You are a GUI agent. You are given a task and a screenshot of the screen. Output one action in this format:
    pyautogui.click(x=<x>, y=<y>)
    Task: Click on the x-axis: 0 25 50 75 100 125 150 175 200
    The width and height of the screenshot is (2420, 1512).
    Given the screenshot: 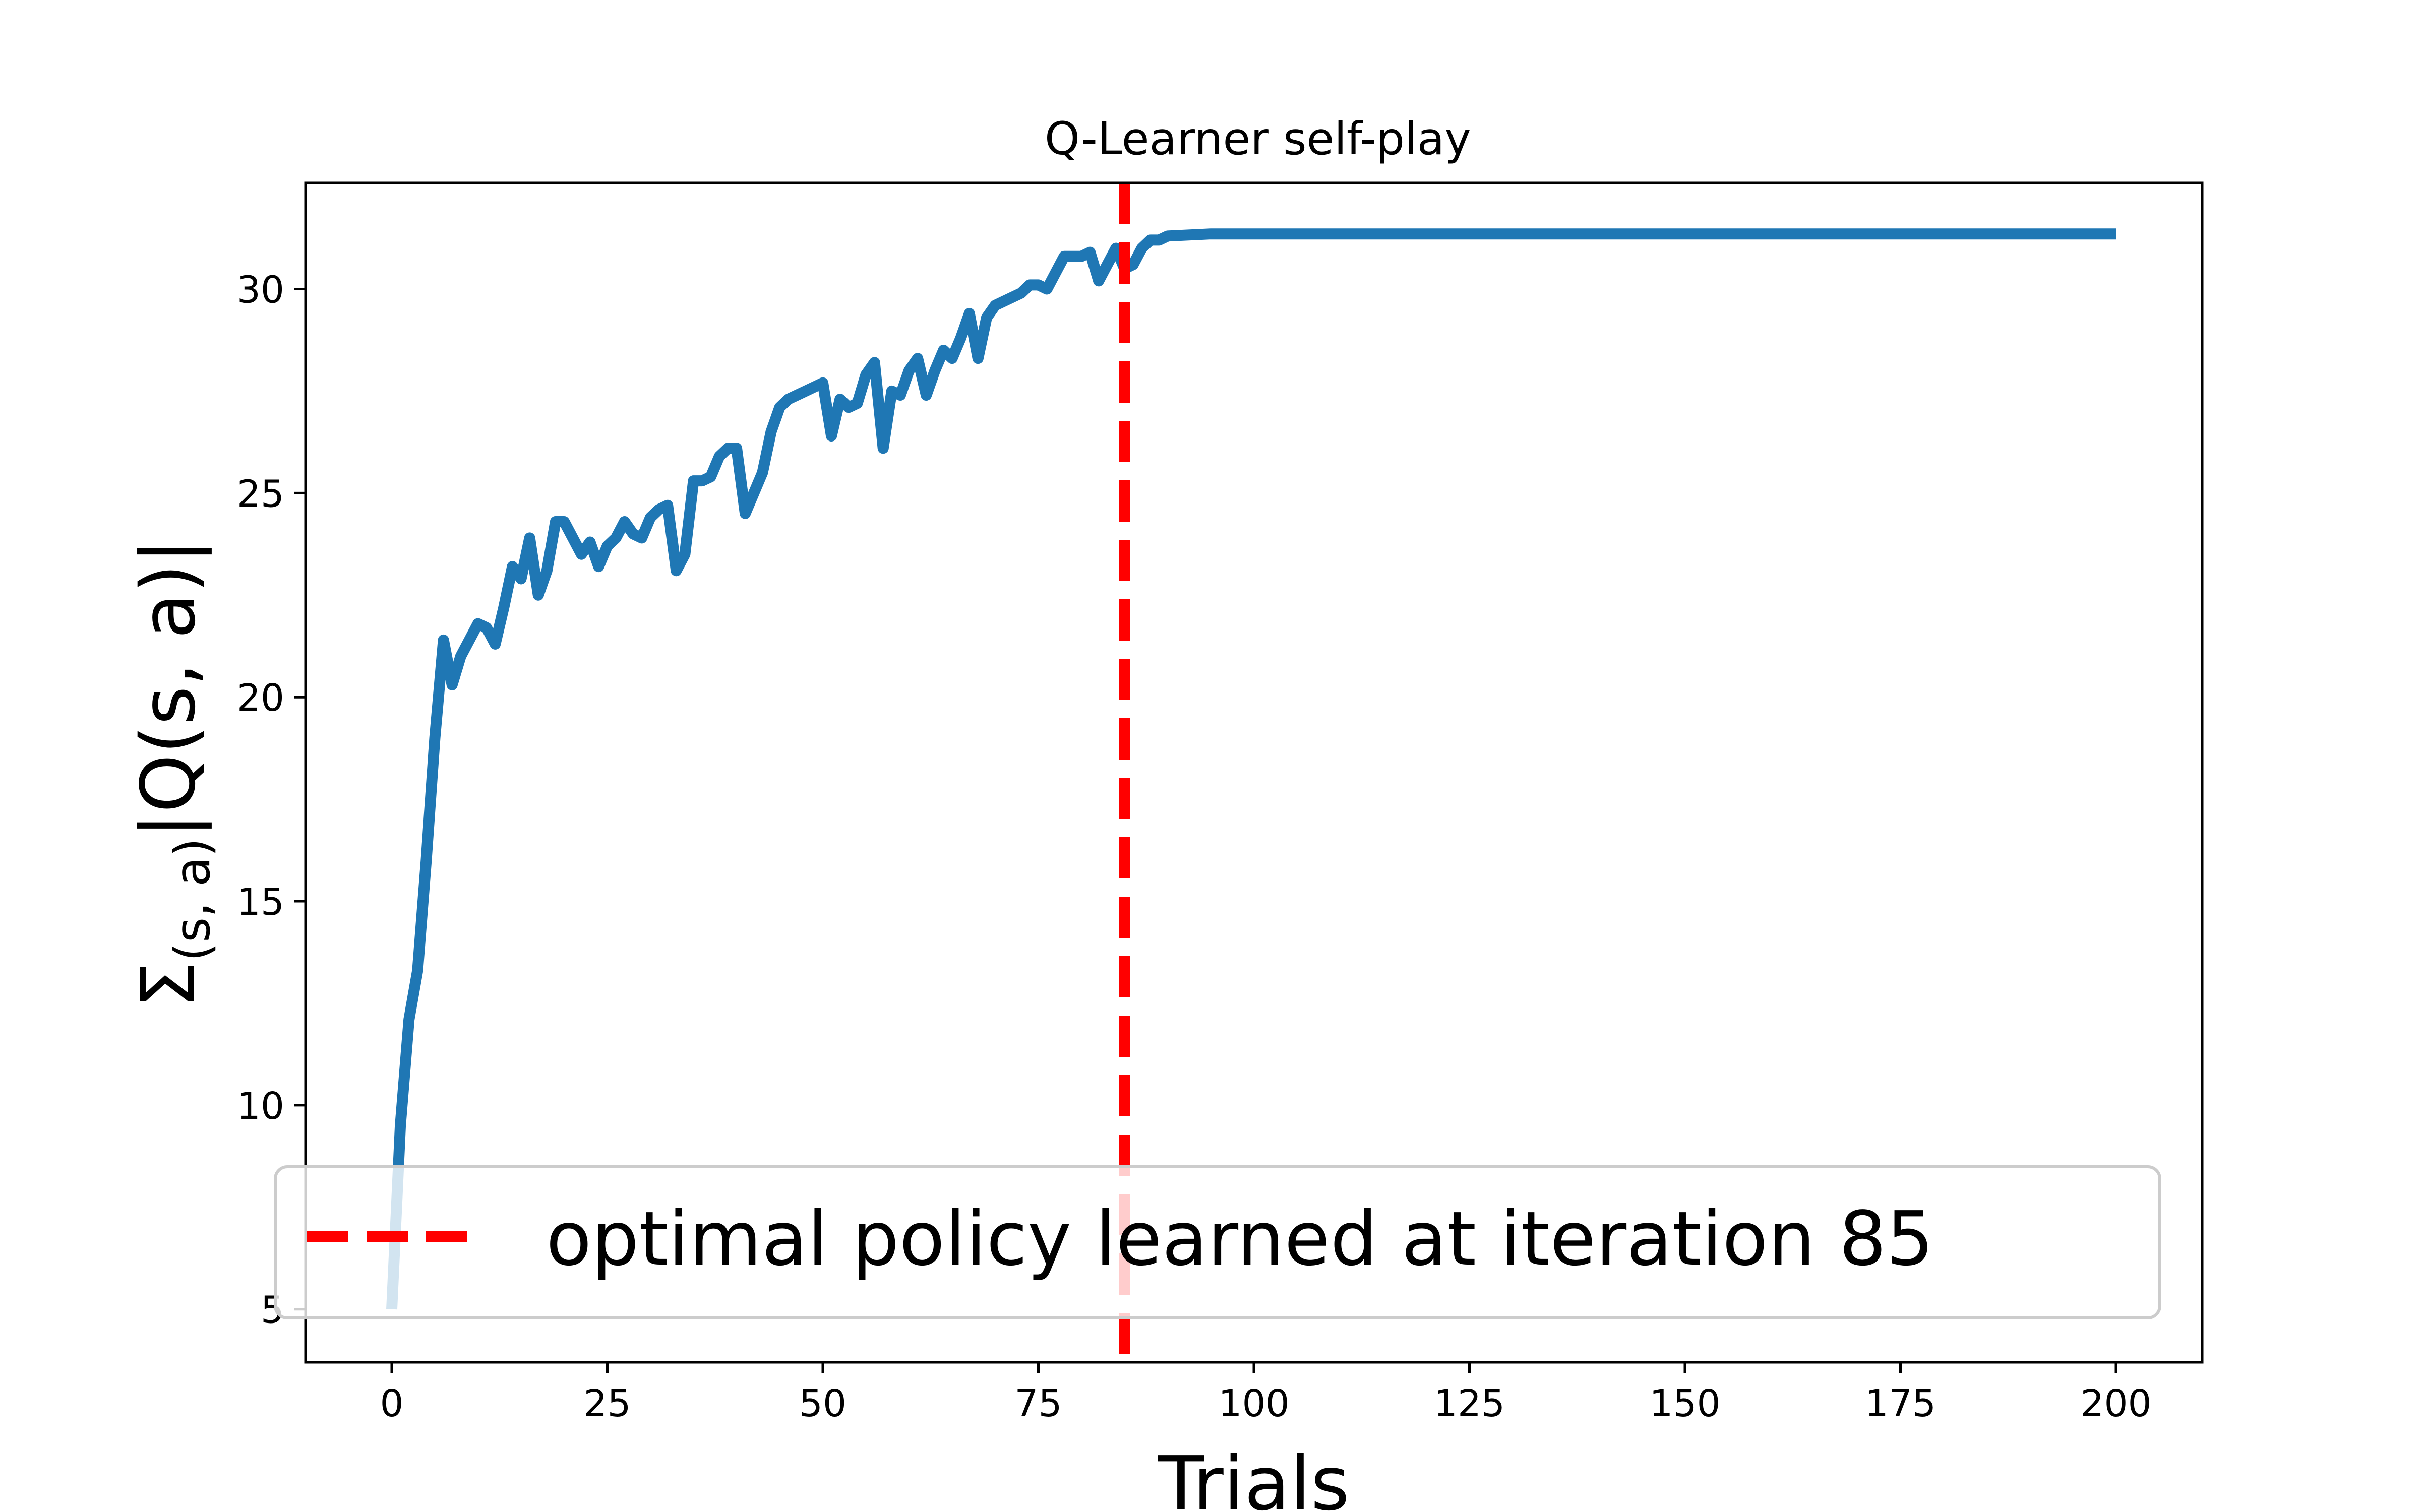 What is the action you would take?
    pyautogui.click(x=1266, y=1393)
    